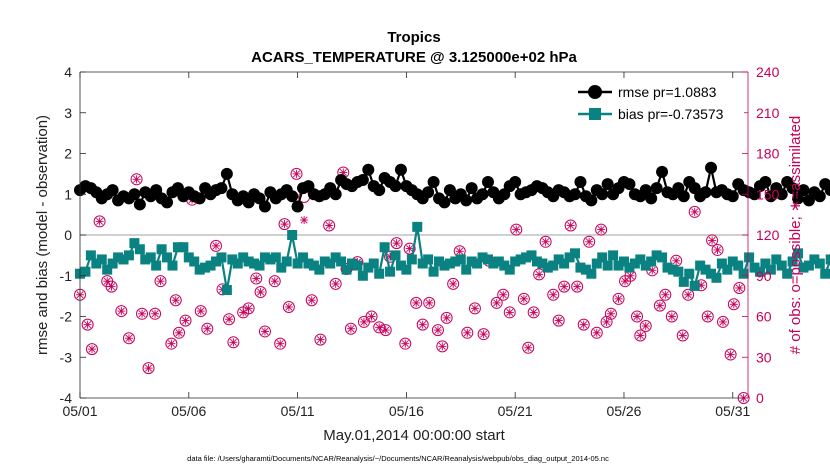 The height and width of the screenshot is (470, 830). I want to click on y-right-tick-label: 90, so click(764, 276).